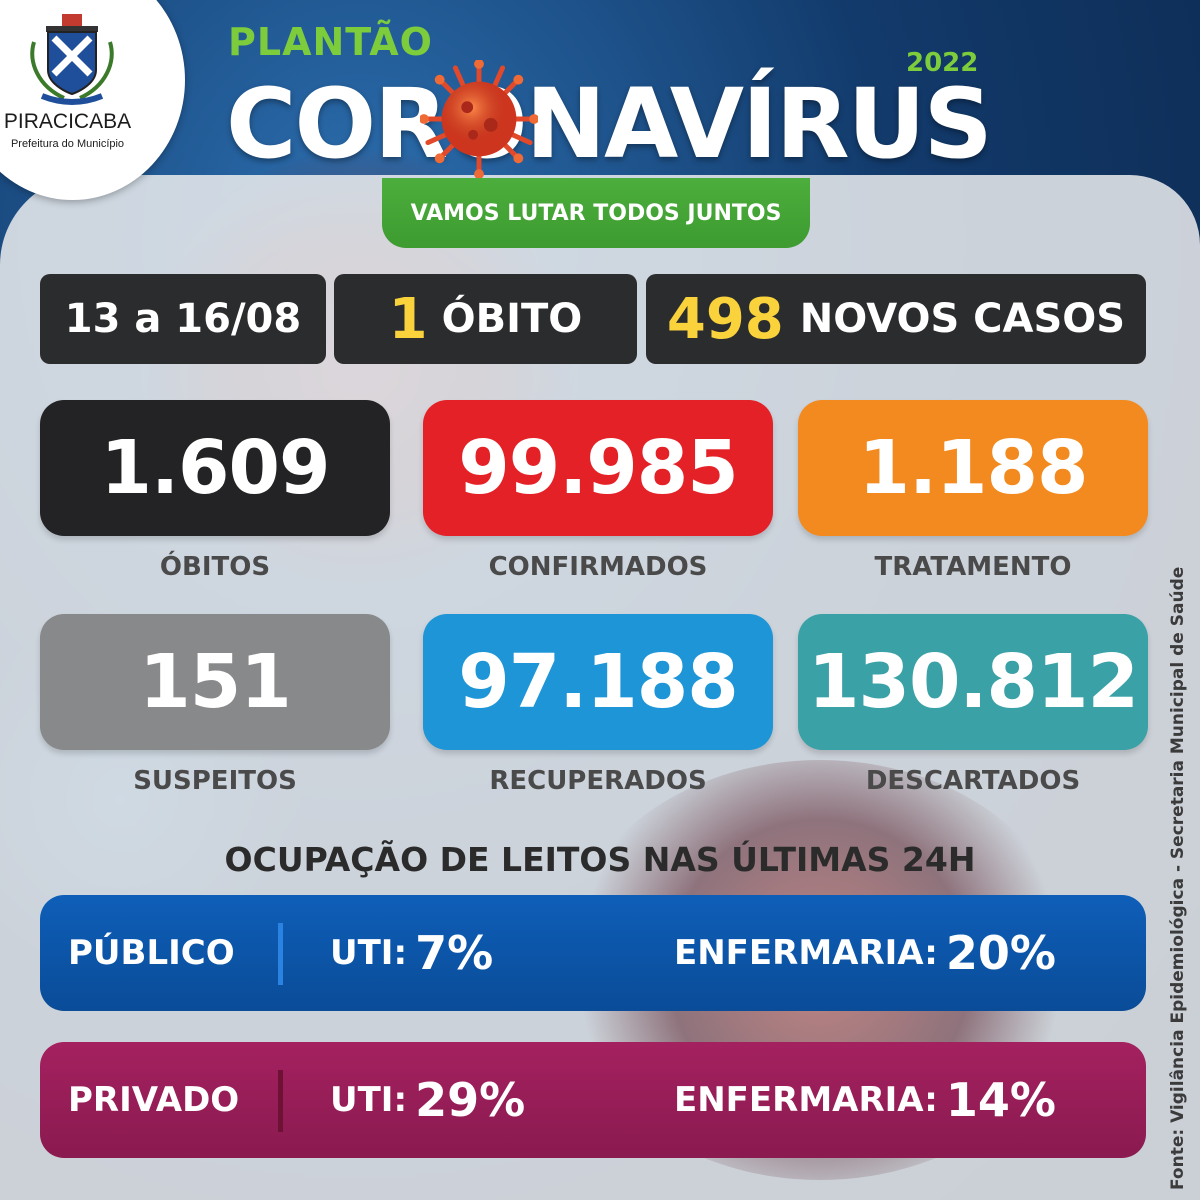 This screenshot has width=1200, height=1200. Describe the element at coordinates (973, 682) in the screenshot. I see `stat-card-descartados: 130.812` at that location.